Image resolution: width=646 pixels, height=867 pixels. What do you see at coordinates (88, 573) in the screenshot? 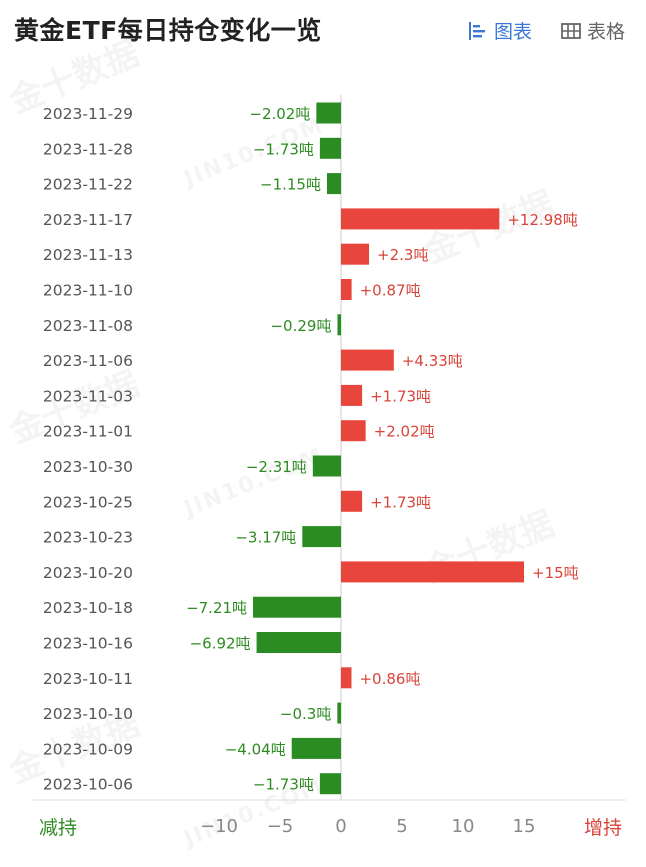
I see `category-label: 2023-10-20` at bounding box center [88, 573].